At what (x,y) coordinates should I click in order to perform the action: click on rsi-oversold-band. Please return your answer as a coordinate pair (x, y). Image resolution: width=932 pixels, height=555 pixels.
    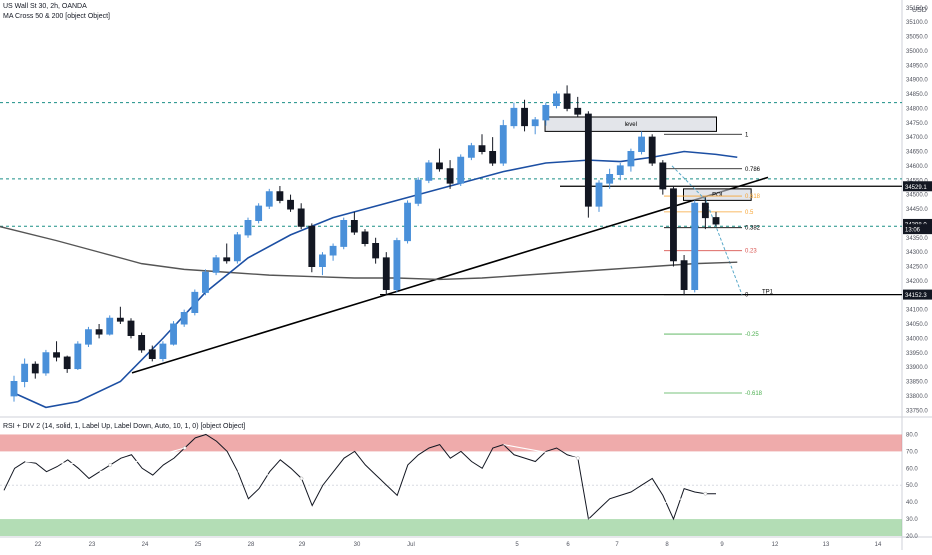
    Looking at the image, I should click on (451, 527).